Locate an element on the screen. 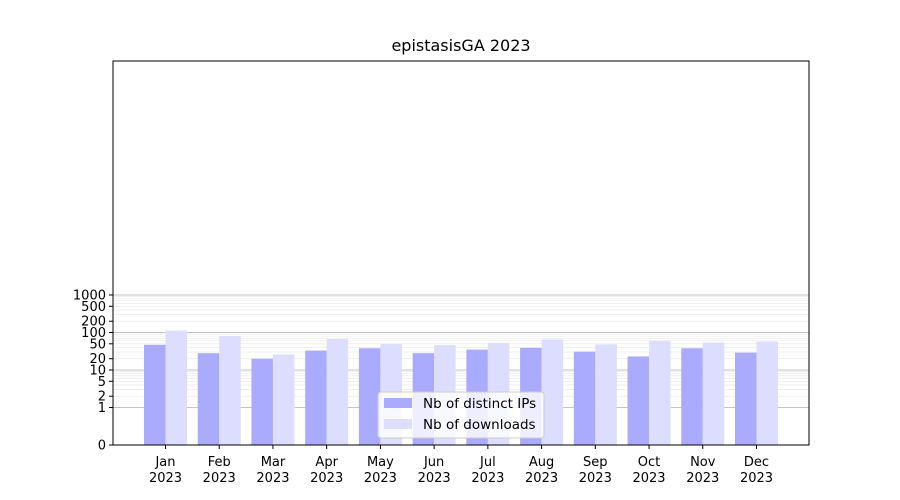  x-tick-label-month: Jun is located at coordinates (433, 462).